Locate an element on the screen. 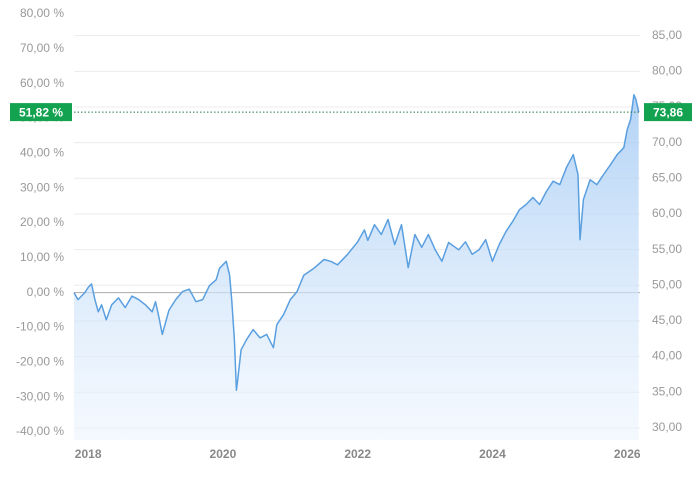 Image resolution: width=700 pixels, height=477 pixels. y2-tick-label: 30,00 is located at coordinates (667, 427).